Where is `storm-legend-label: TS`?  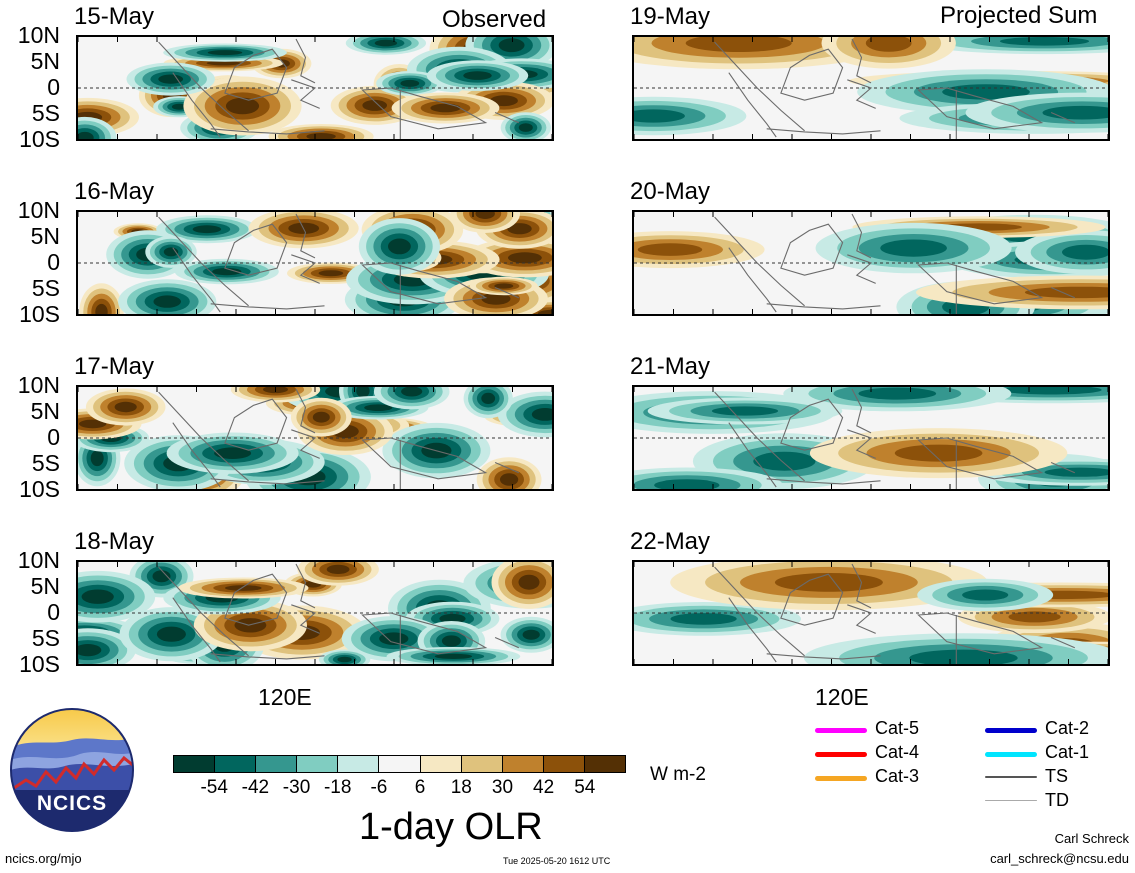
storm-legend-label: TS is located at coordinates (1057, 776).